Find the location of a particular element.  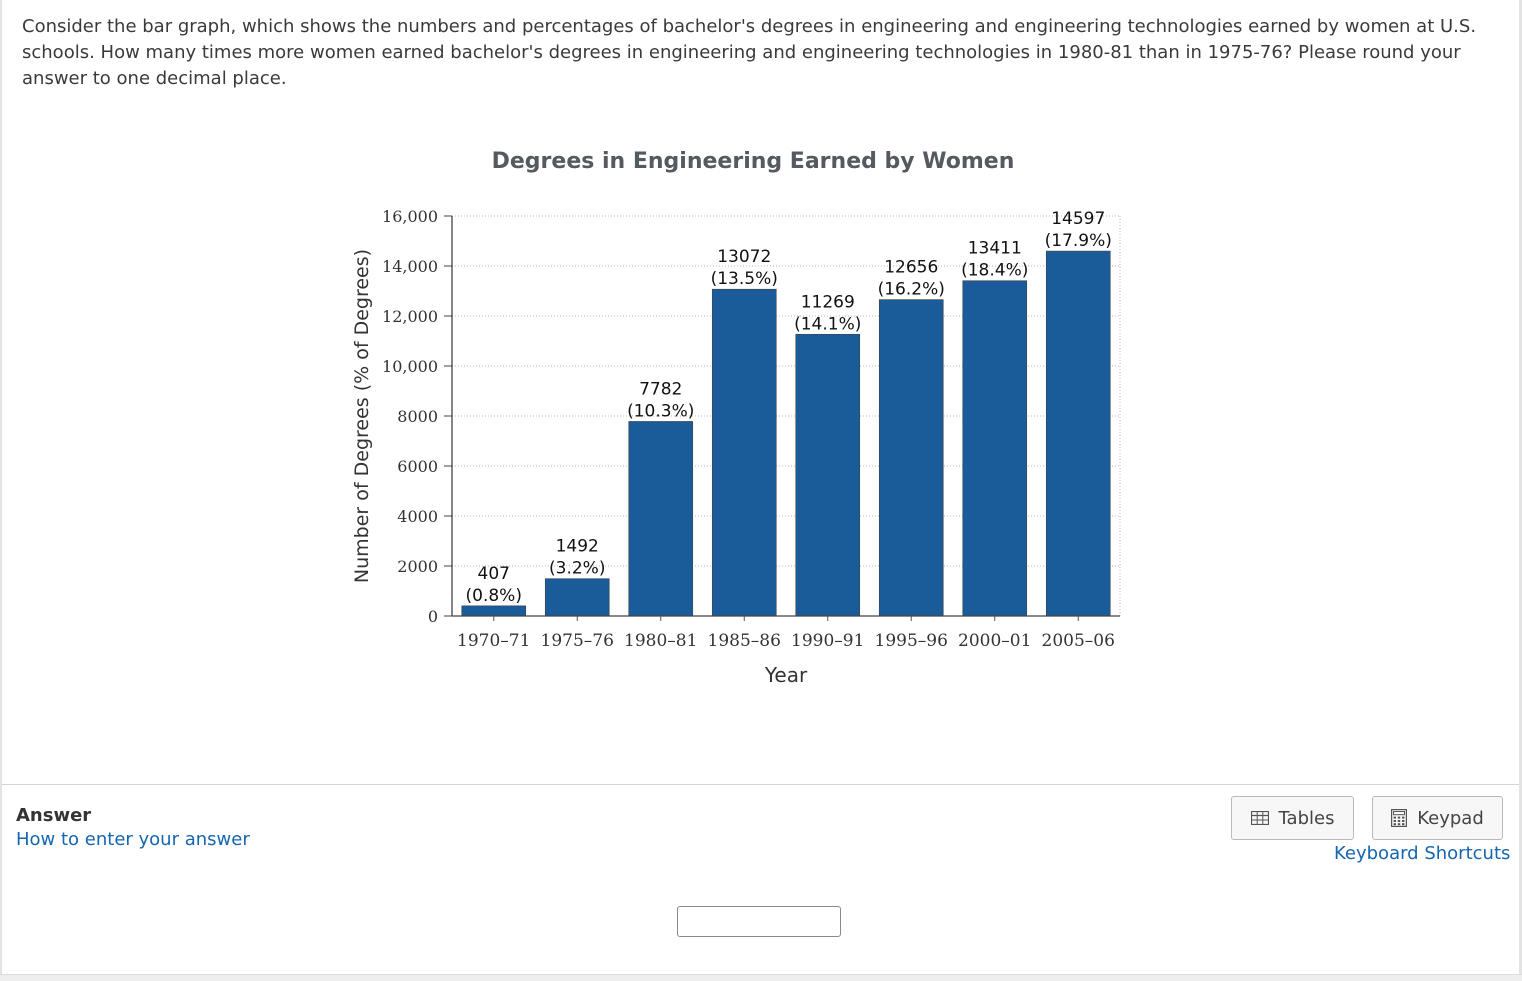

x-tick-label: 1980–81 is located at coordinates (660, 641).